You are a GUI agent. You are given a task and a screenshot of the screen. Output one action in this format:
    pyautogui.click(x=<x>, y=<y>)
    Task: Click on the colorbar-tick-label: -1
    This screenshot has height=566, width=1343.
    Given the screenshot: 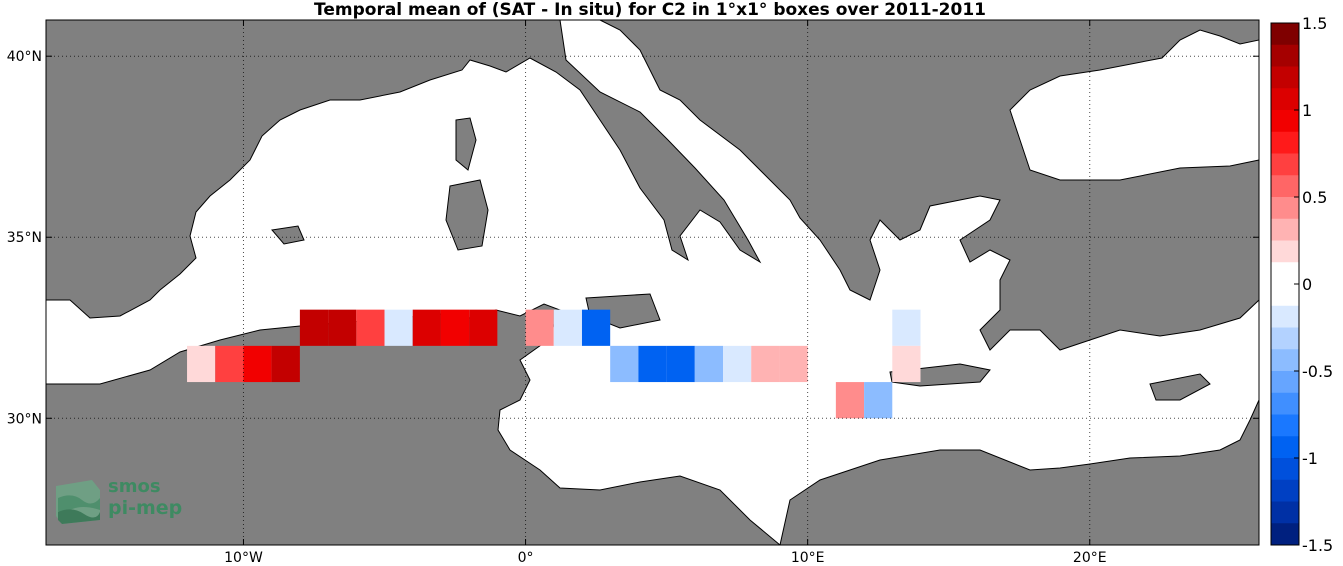 What is the action you would take?
    pyautogui.click(x=1310, y=458)
    